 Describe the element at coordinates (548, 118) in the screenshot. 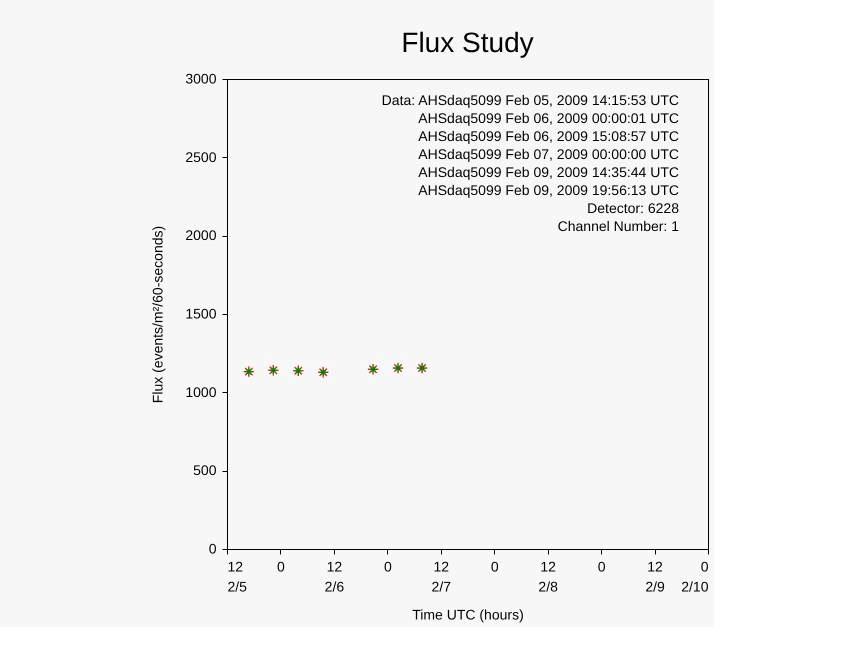

I see `annotation: AHSdaq5099 Feb 06, 2009 00:00:01 UTC` at that location.